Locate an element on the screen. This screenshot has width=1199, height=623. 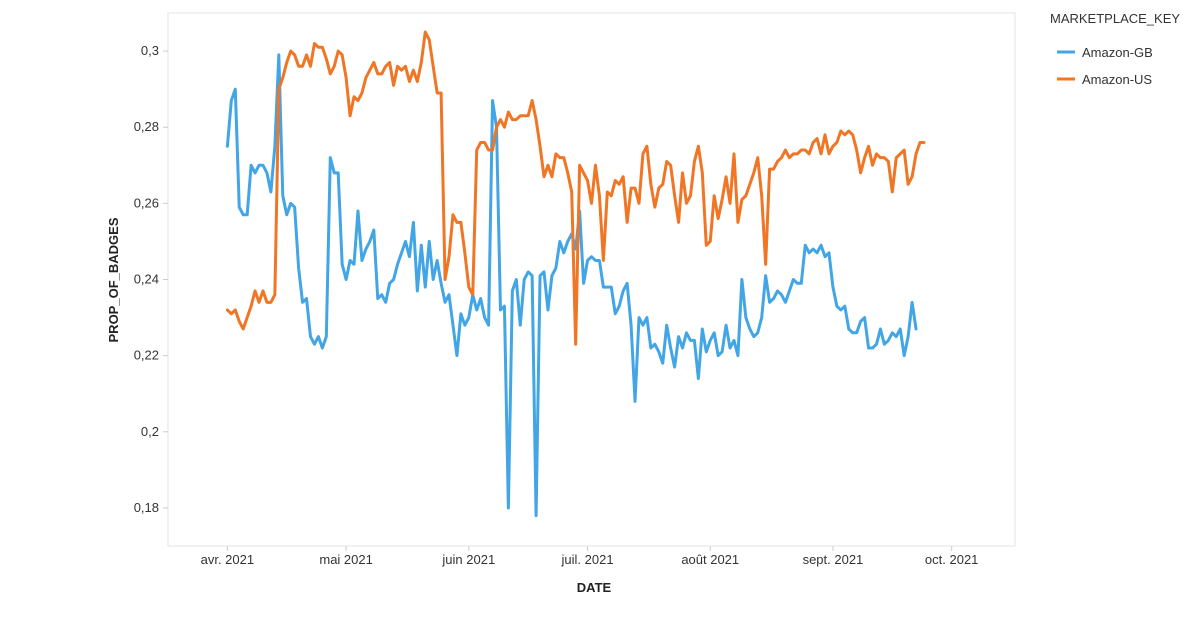
y-tick-label: 0,28 is located at coordinates (146, 126).